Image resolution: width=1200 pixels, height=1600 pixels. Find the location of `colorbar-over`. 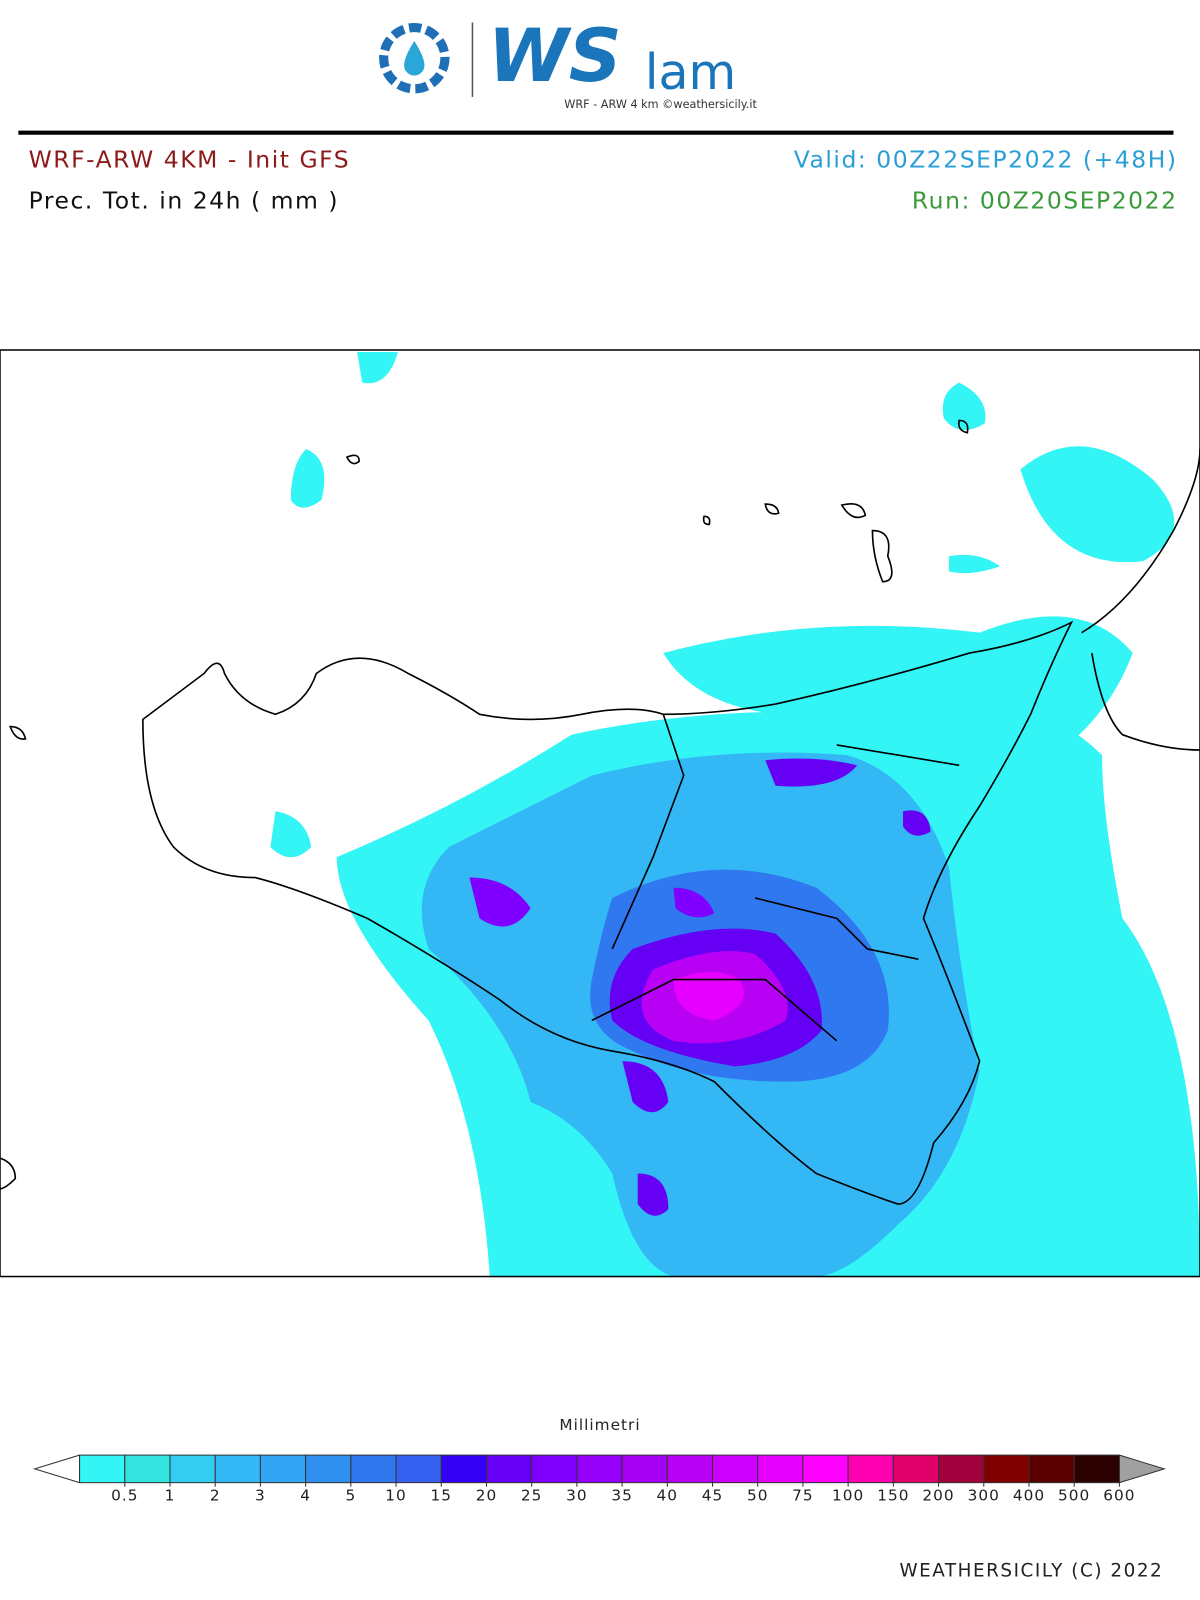

colorbar-over is located at coordinates (1142, 1469).